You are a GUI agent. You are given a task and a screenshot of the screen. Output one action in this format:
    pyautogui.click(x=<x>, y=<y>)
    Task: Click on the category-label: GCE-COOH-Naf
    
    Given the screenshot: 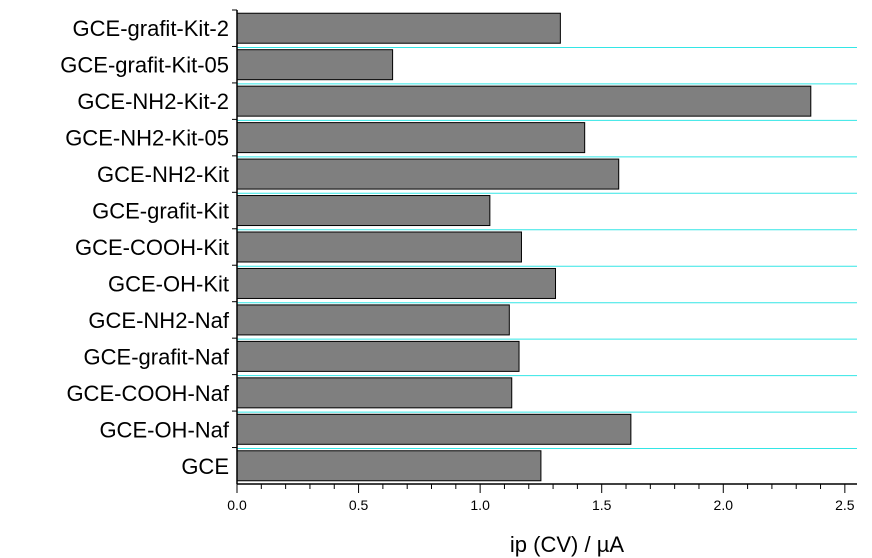 What is the action you would take?
    pyautogui.click(x=147, y=393)
    